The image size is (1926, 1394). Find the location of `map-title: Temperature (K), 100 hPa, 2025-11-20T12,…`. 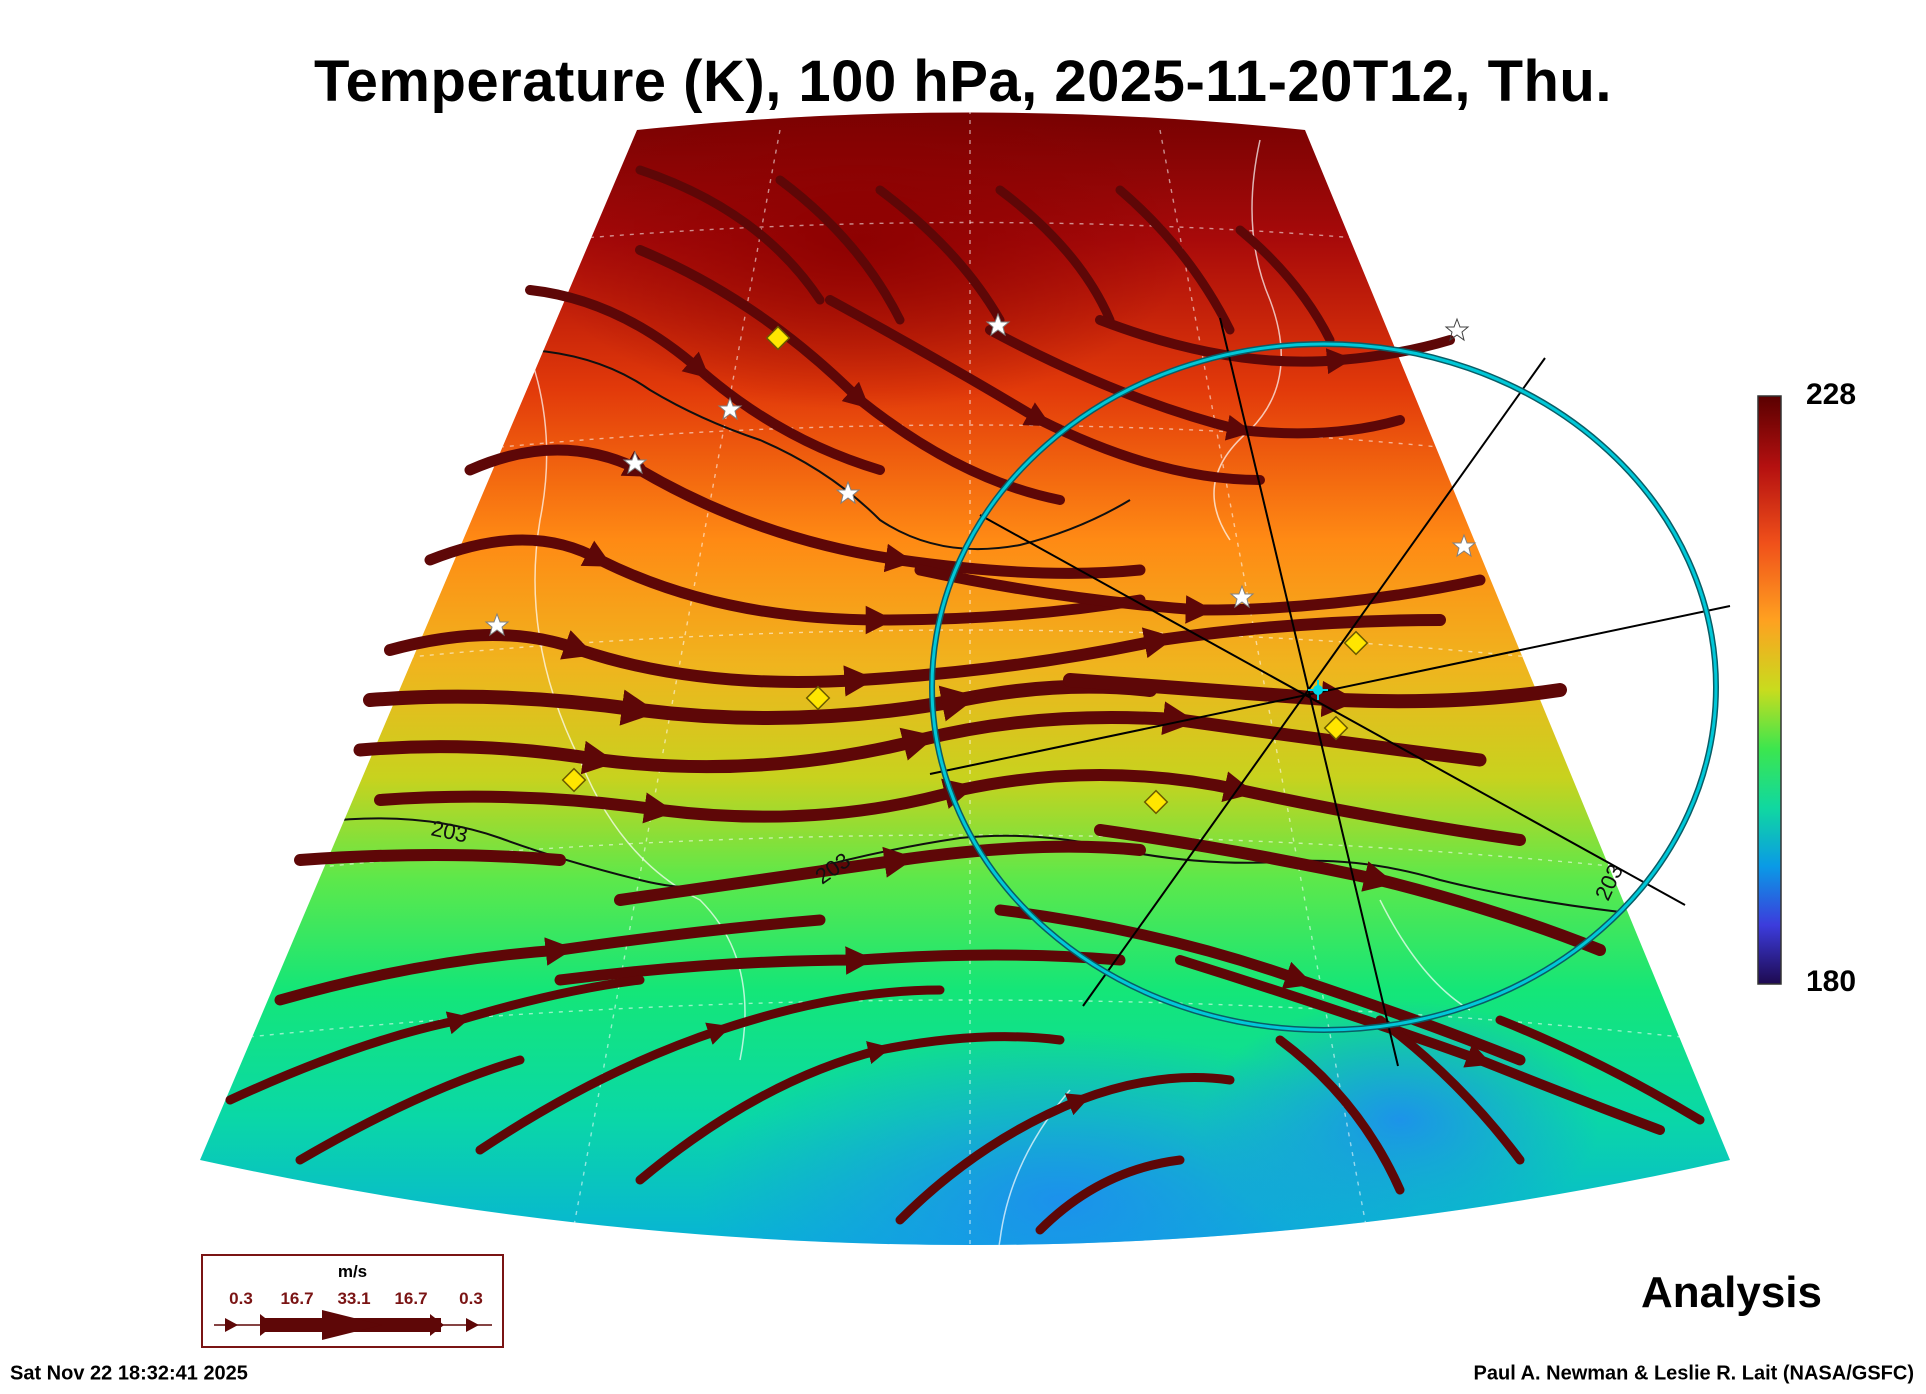

map-title: Temperature (K), 100 hPa, 2025-11-20T12,… is located at coordinates (963, 81).